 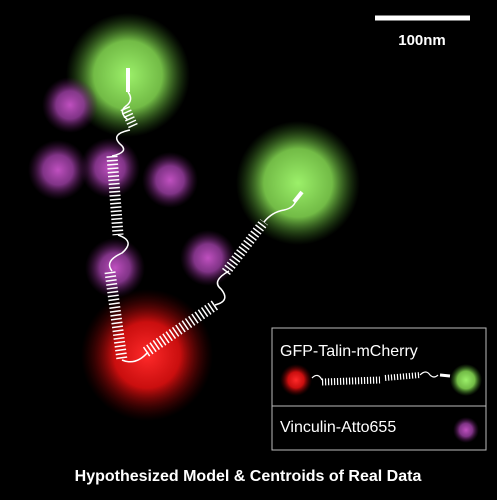 What do you see at coordinates (298, 183) in the screenshot?
I see `gfp-centroid` at bounding box center [298, 183].